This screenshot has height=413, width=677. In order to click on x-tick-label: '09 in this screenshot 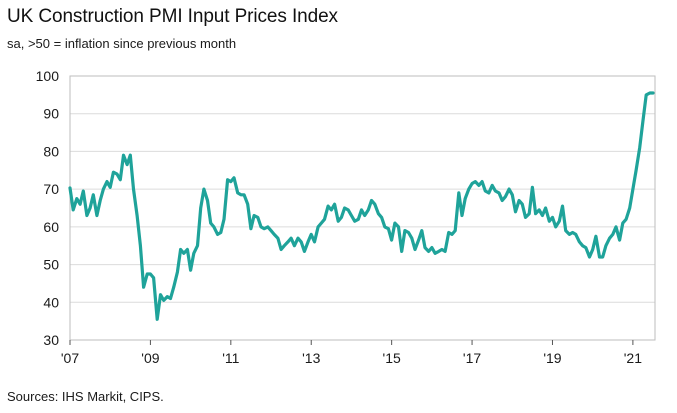, I will do `click(150, 358)`.